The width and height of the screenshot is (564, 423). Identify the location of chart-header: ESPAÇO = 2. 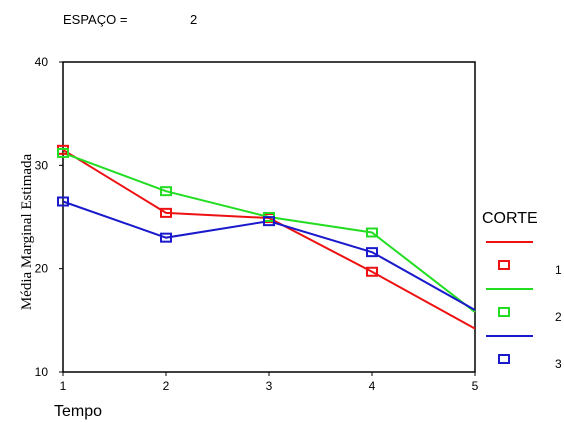
(130, 19).